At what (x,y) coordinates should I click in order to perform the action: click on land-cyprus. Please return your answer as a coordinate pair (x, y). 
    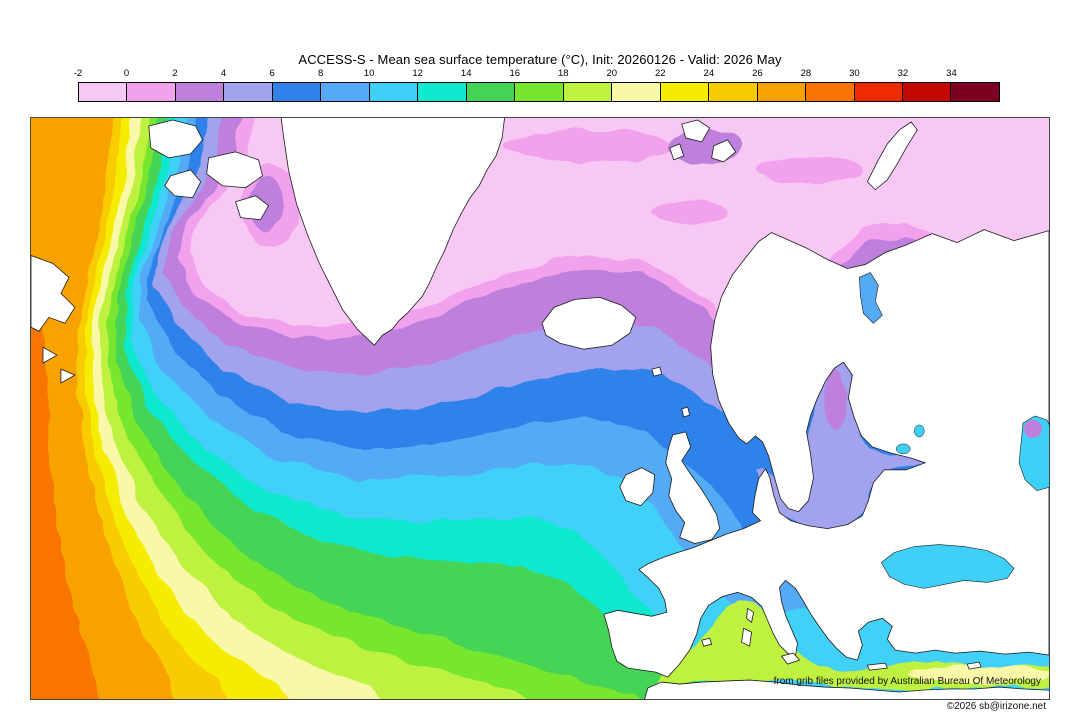
    Looking at the image, I should click on (974, 665).